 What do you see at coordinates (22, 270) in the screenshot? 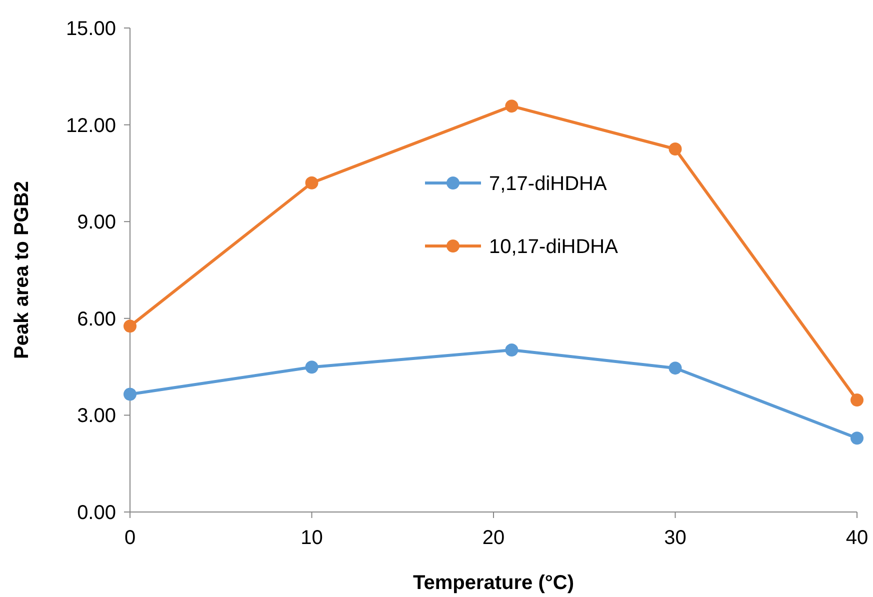
I see `y-axis-title: Peak area to PGB2` at bounding box center [22, 270].